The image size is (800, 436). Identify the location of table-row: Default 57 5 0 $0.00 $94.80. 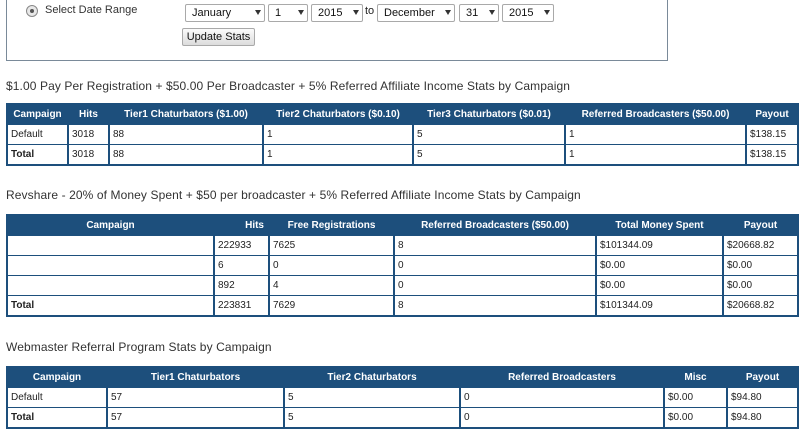
(402, 397).